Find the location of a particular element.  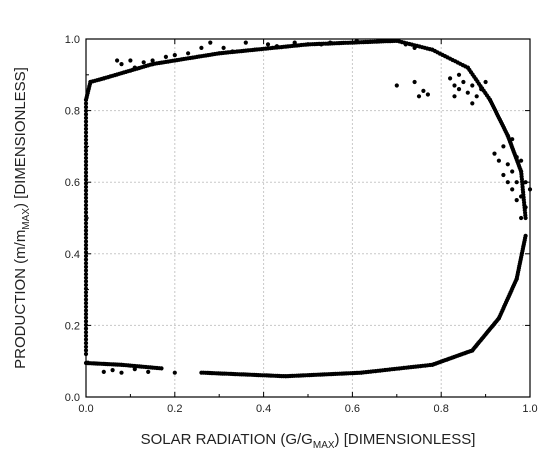

y-axis-label: PRODUCTION (m/mMAX) [DIMENSIONLESS] is located at coordinates (22, 218).